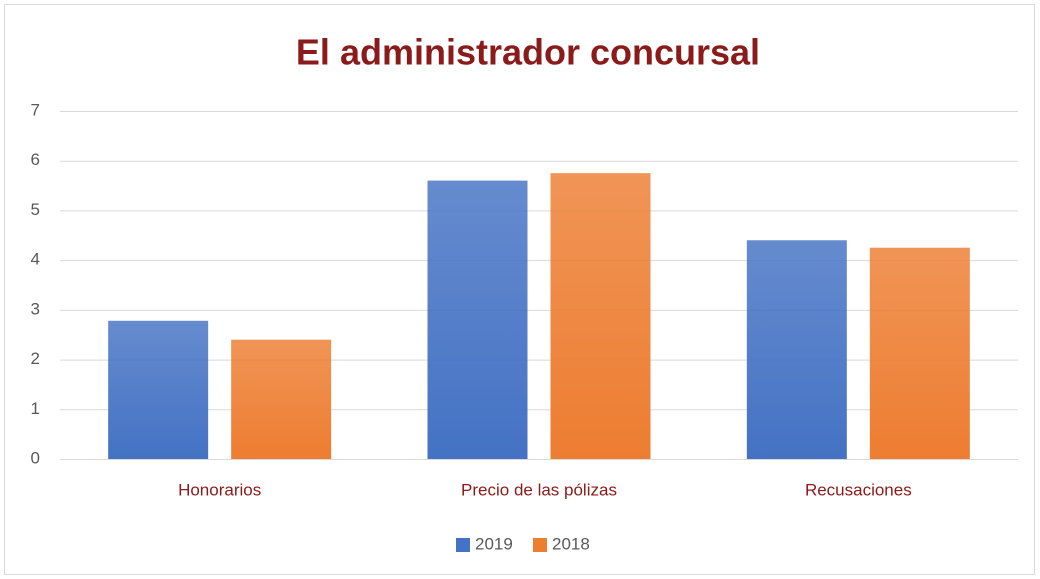 This screenshot has width=1040, height=579. Describe the element at coordinates (35, 408) in the screenshot. I see `y-tick-label: 1` at that location.